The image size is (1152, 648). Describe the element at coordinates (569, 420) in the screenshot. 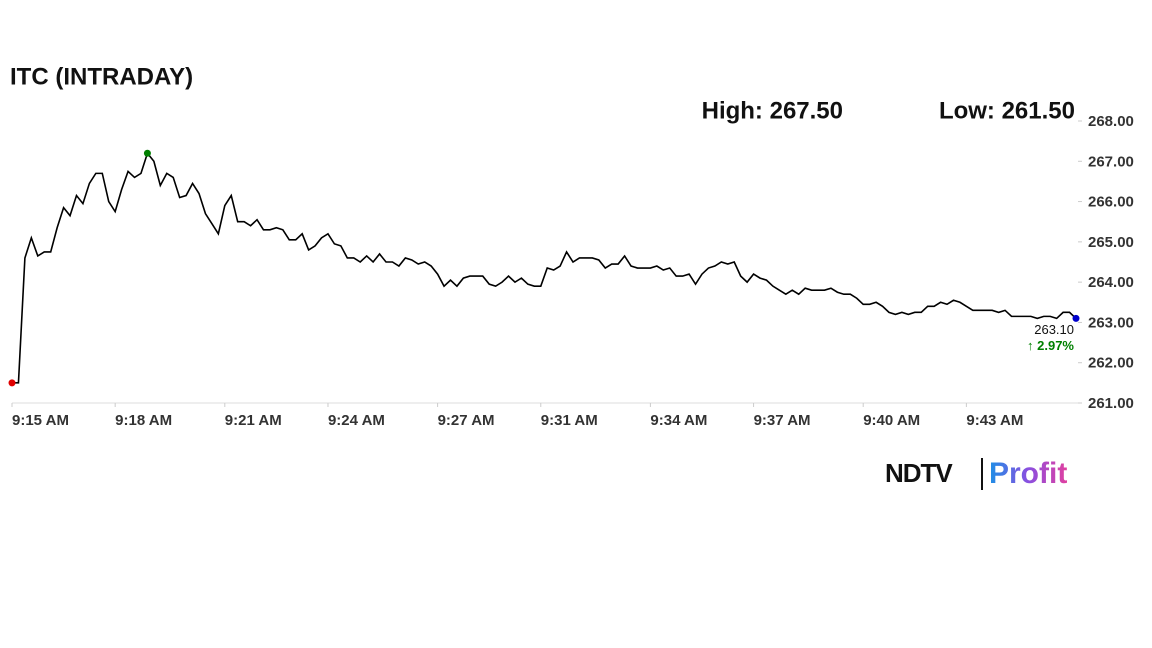

I see `x-tick-label: 9:31 AM` at that location.